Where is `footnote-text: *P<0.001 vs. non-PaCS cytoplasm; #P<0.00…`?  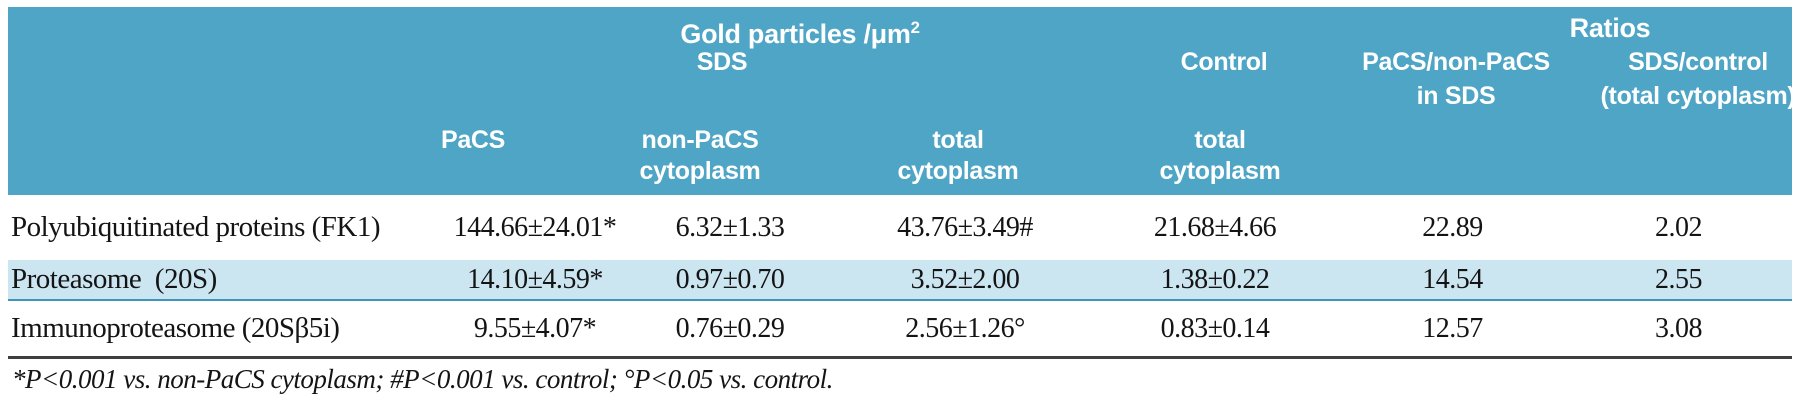 footnote-text: *P<0.001 vs. non-PaCS cytoplasm; #P<0.00… is located at coordinates (422, 379).